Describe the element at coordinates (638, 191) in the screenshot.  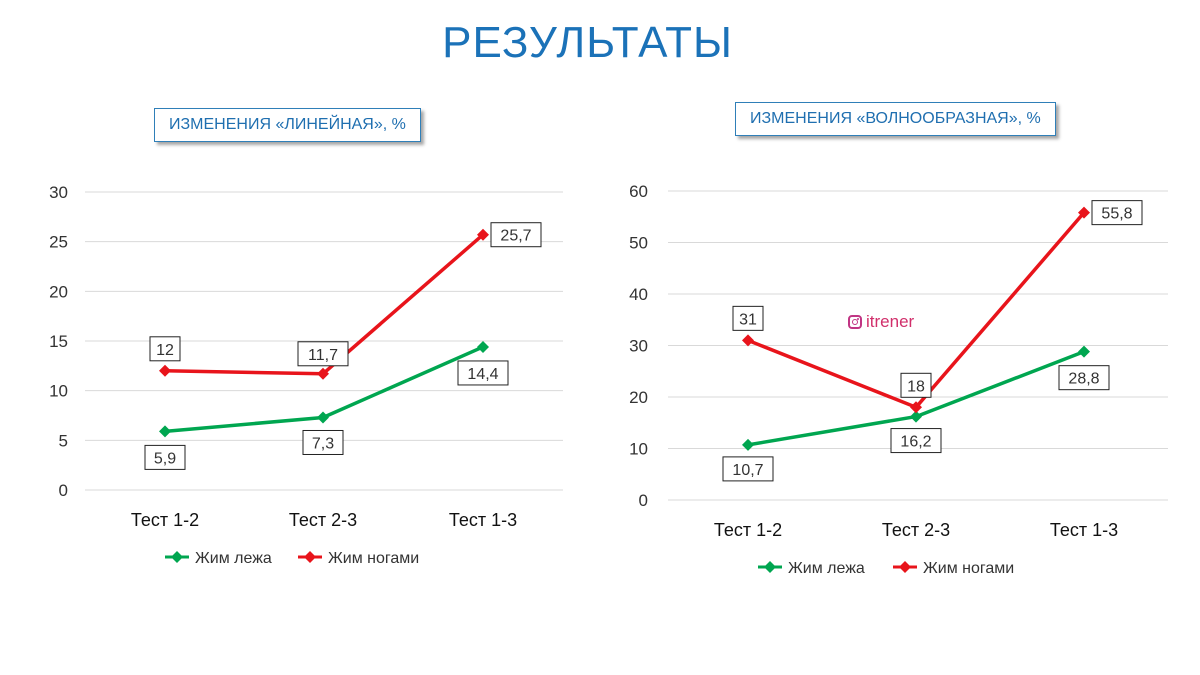
I see `y-tick-label: 60` at that location.